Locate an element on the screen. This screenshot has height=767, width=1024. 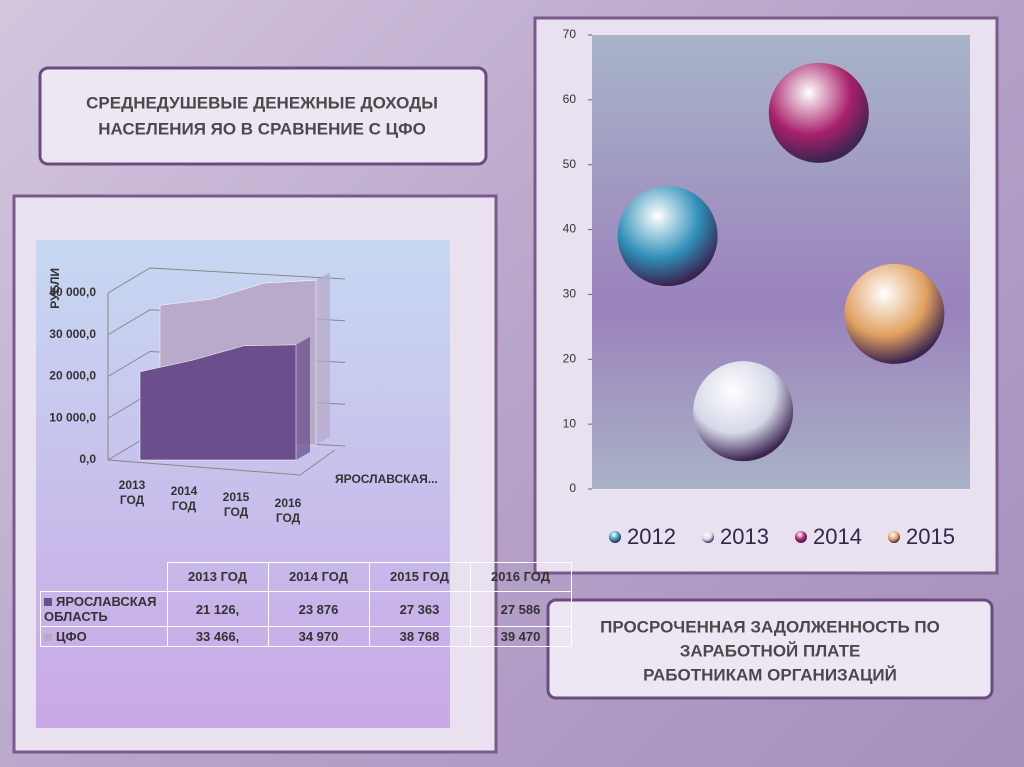
y-tick-label: 30 is located at coordinates (570, 294).